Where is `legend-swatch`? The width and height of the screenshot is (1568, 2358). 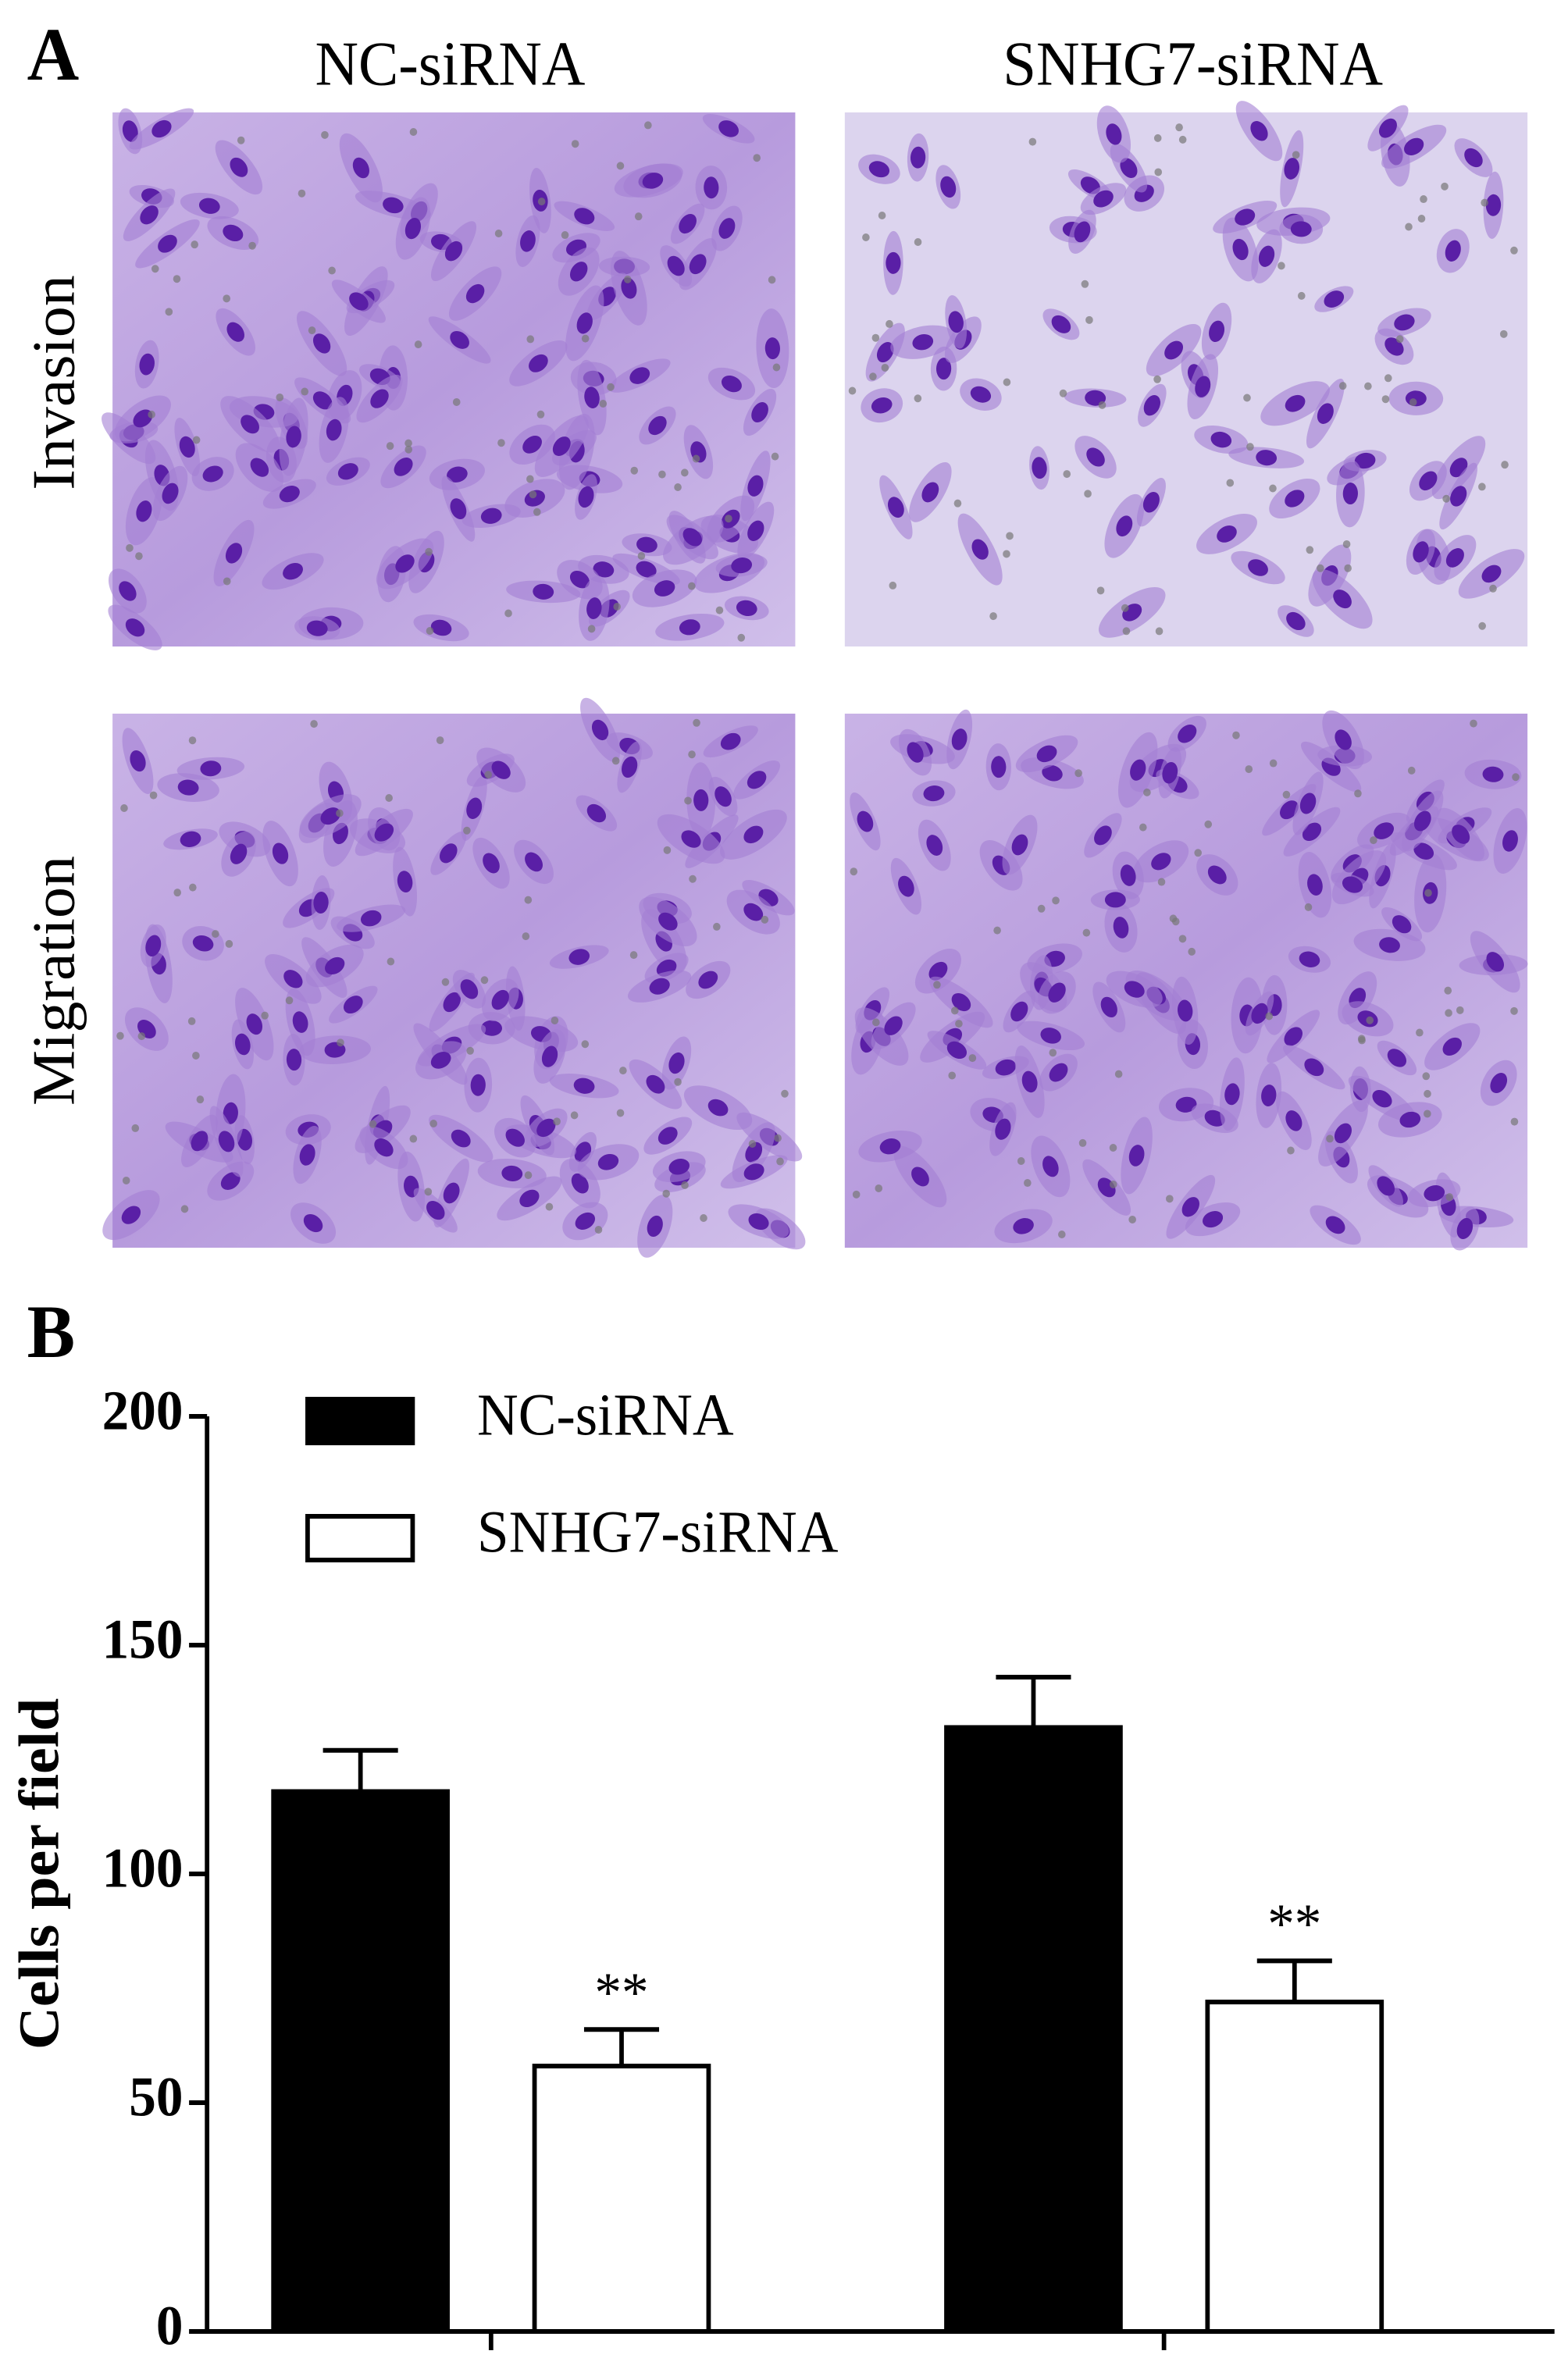
legend-swatch is located at coordinates (360, 1421).